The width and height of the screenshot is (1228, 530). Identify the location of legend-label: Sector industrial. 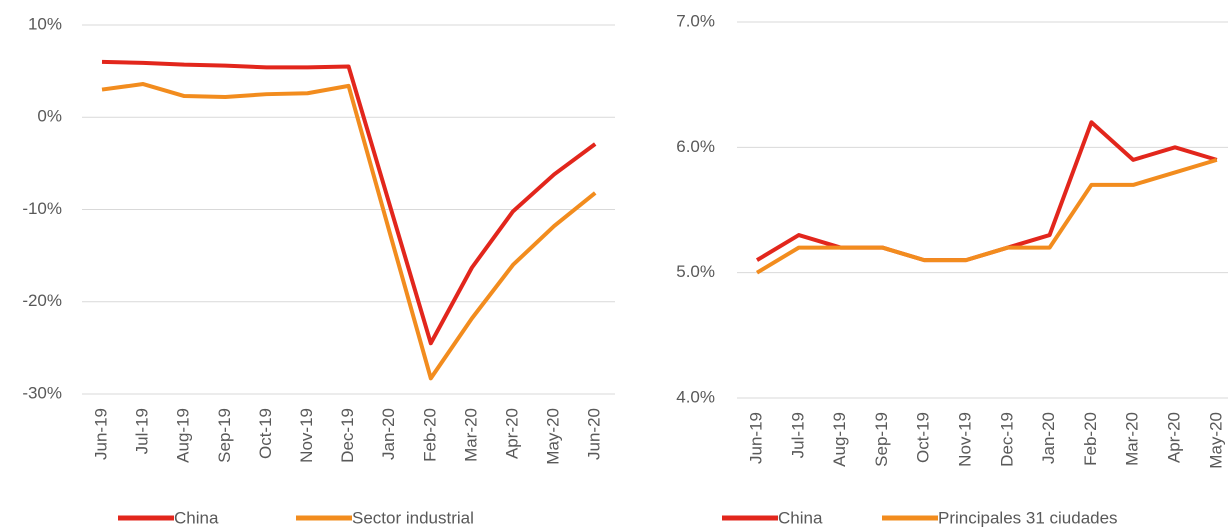
(413, 517).